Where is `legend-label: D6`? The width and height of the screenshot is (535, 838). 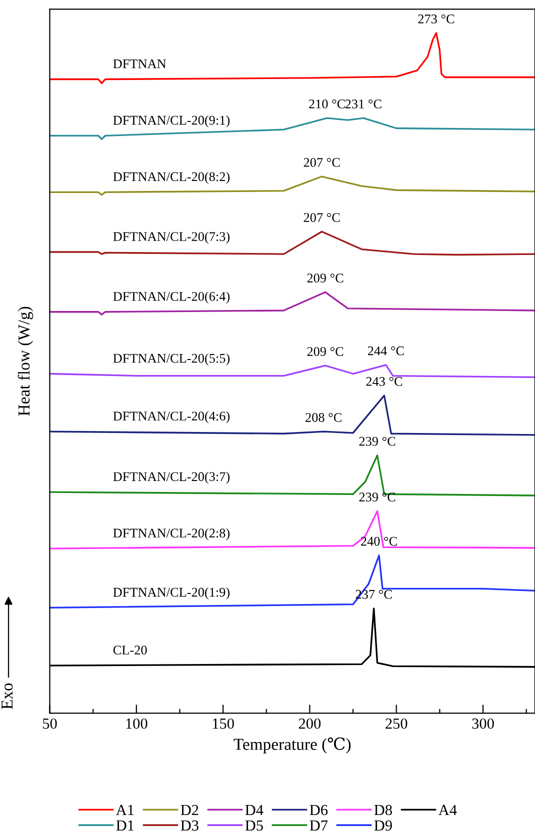 legend-label: D6 is located at coordinates (319, 810).